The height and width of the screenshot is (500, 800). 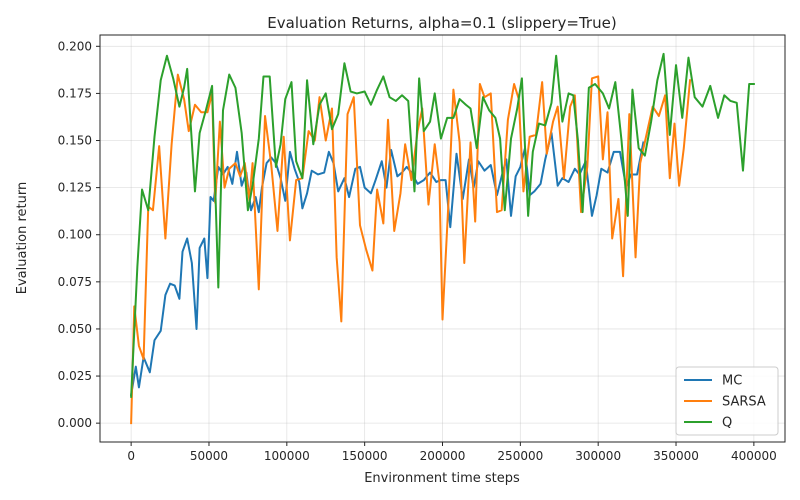 I want to click on y-tick-label: 0.075, so click(x=75, y=282).